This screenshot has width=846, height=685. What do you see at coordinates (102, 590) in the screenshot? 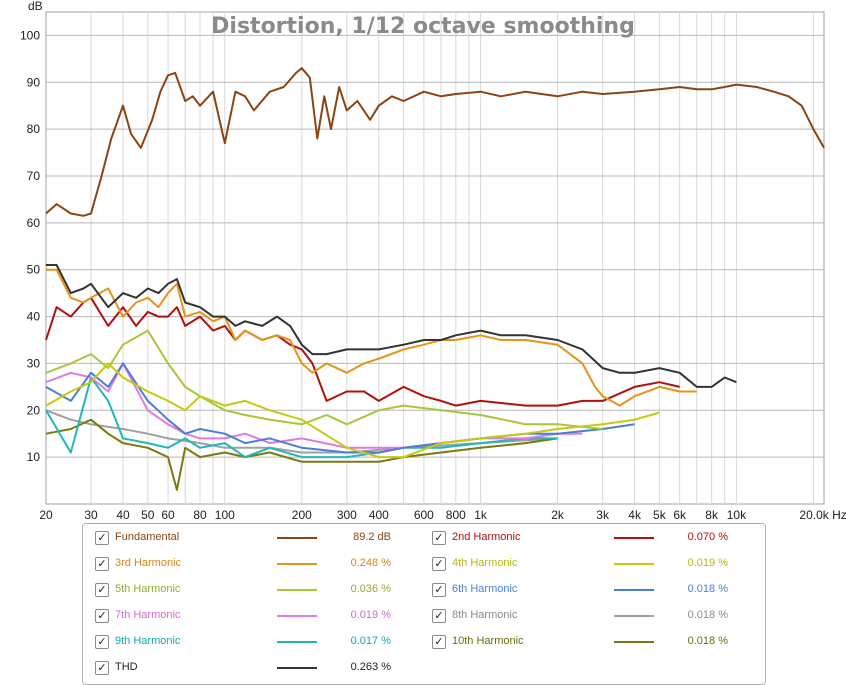
I see `legend-checkbox-5th-harmonic: ✓` at bounding box center [102, 590].